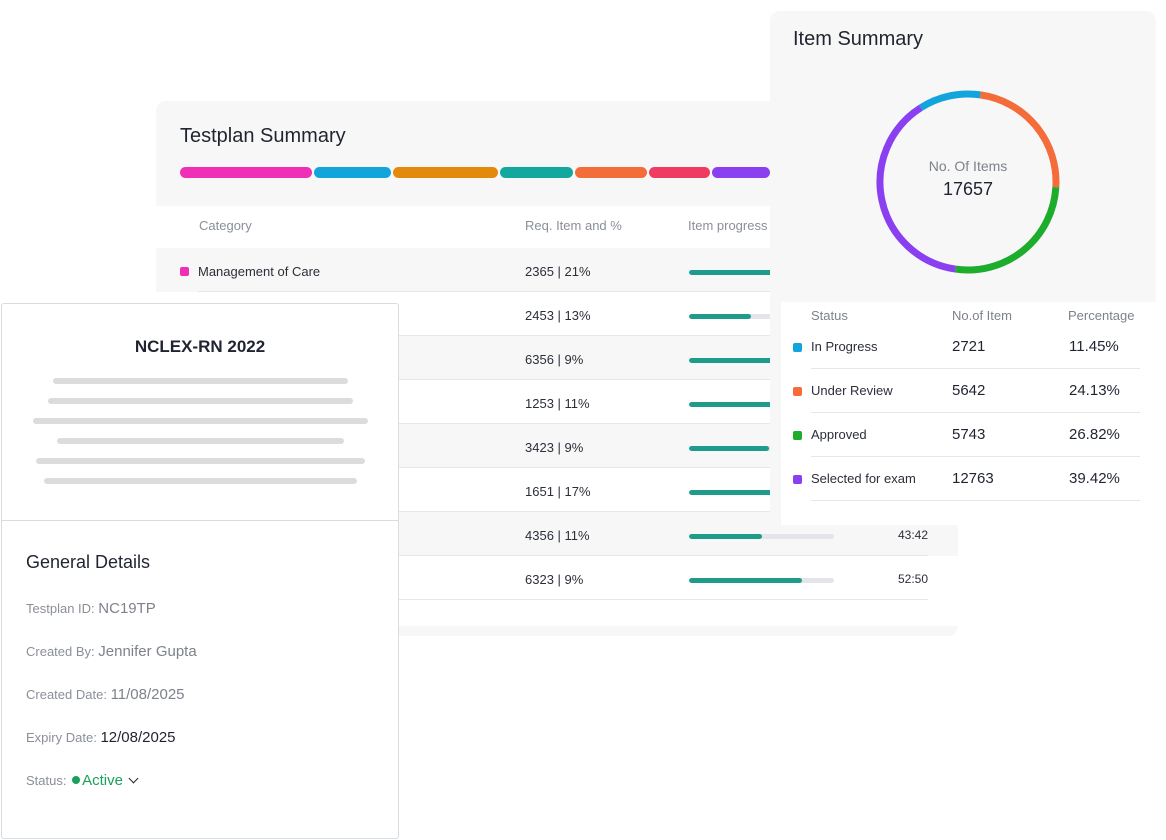 The height and width of the screenshot is (840, 1166). Describe the element at coordinates (1094, 478) in the screenshot. I see `item-percentage: 39.42%` at that location.